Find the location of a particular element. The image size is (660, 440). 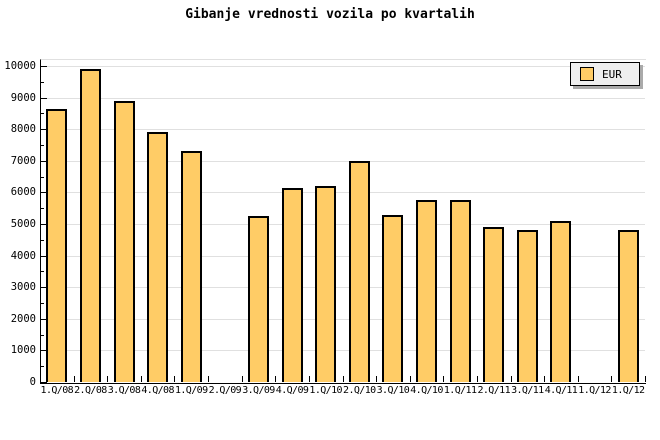

x-axis-label: 3.Q/11 is located at coordinates (527, 390).